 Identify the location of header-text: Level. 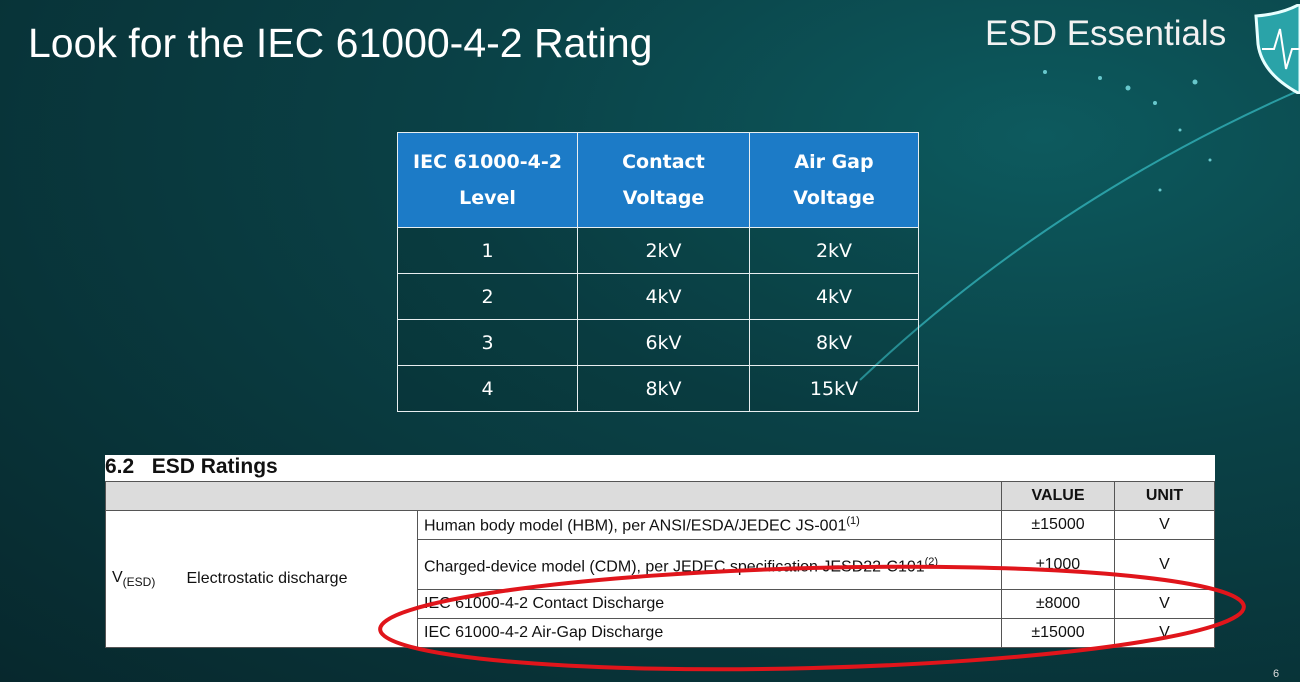
(487, 198).